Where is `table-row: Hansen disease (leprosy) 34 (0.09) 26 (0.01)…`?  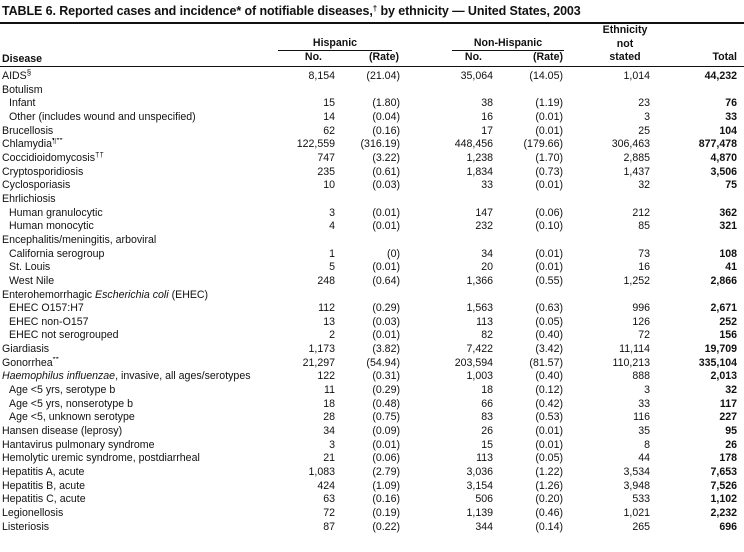 table-row: Hansen disease (leprosy) 34 (0.09) 26 (0.01)… is located at coordinates (372, 432).